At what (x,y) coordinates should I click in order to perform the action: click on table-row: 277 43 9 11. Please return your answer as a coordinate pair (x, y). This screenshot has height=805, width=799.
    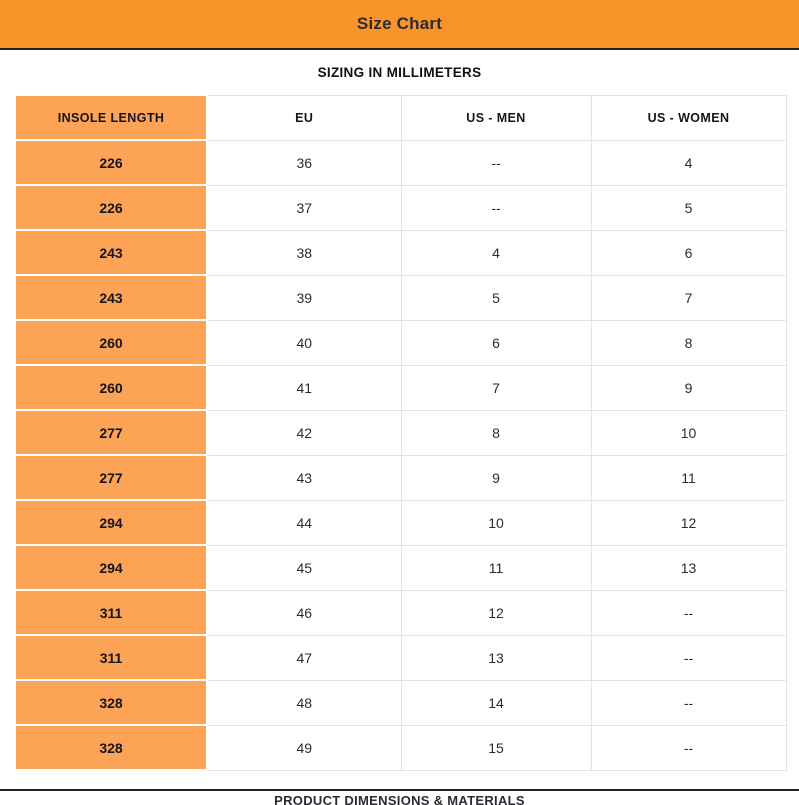
    Looking at the image, I should click on (400, 477).